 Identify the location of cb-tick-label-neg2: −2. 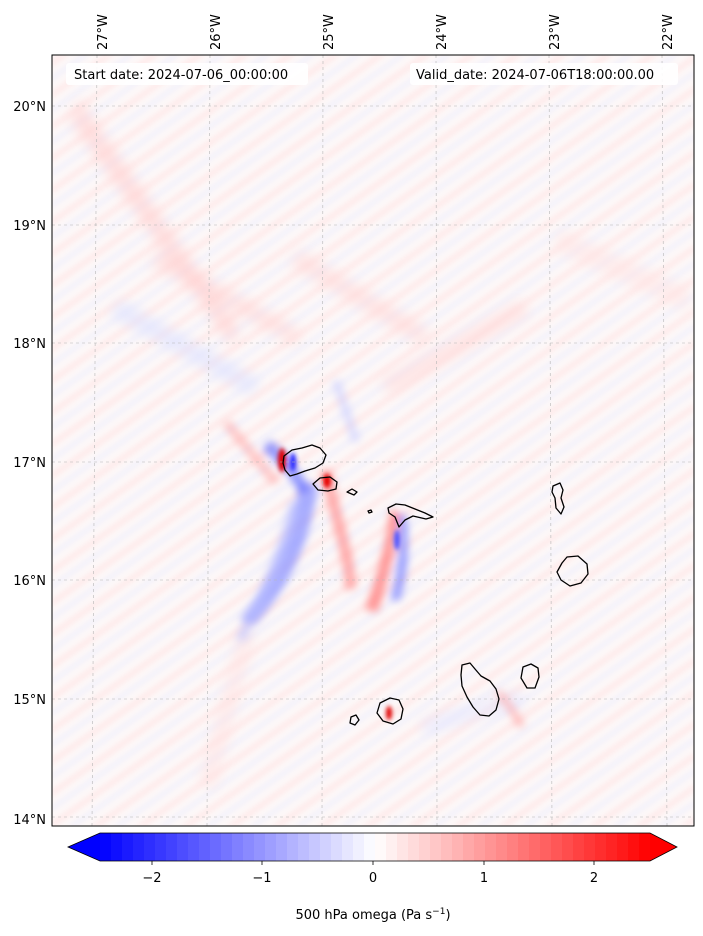
(151, 878).